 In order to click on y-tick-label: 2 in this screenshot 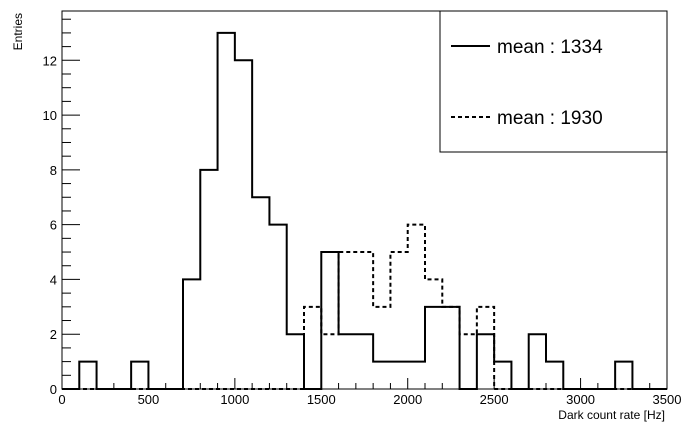, I will do `click(53, 334)`.